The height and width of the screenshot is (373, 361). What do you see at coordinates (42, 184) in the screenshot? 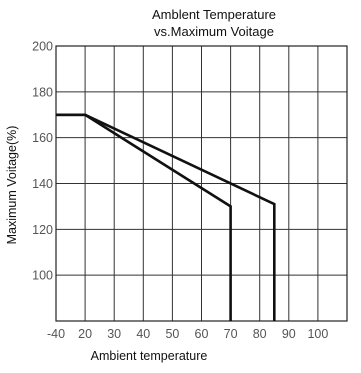
I see `y-tick-label: 140` at bounding box center [42, 184].